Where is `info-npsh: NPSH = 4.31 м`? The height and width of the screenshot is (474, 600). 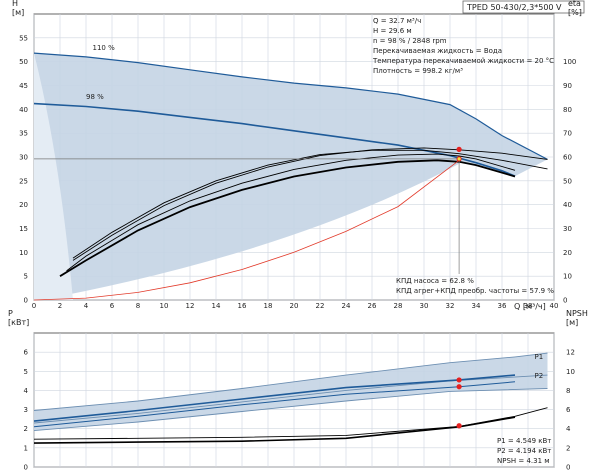 info-npsh: NPSH = 4.31 м is located at coordinates (523, 461).